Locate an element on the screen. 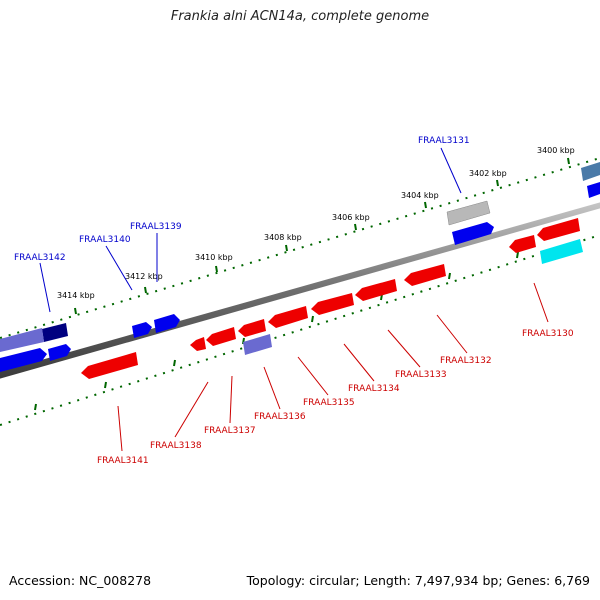 The height and width of the screenshot is (600, 600). gene-arrow-fraal3139 is located at coordinates (167, 323).